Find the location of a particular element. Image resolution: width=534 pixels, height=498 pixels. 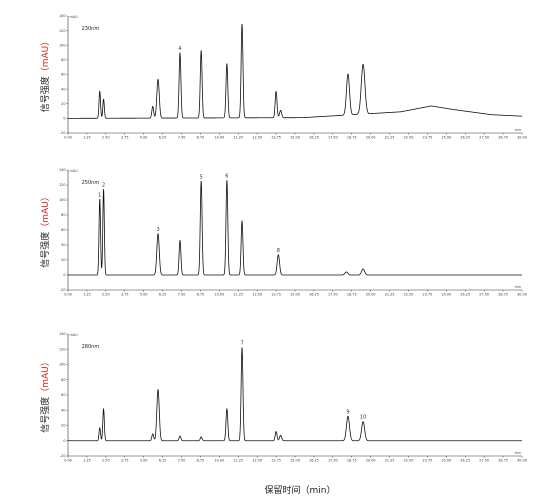

x-tick-label: 20.00 is located at coordinates (371, 295).